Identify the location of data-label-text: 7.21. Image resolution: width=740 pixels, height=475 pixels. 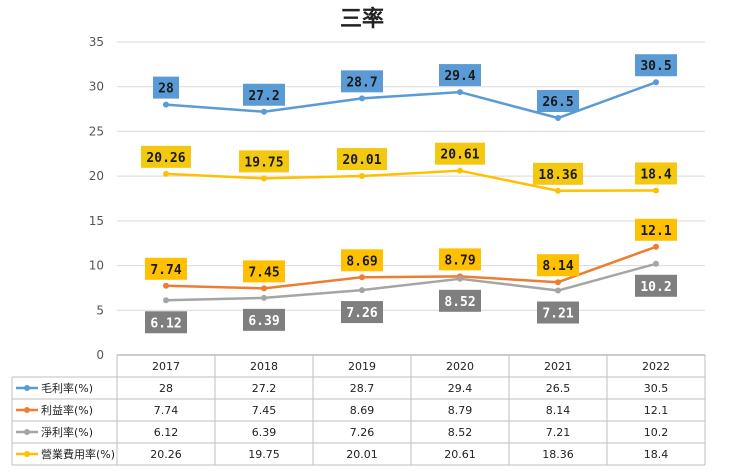
(557, 314).